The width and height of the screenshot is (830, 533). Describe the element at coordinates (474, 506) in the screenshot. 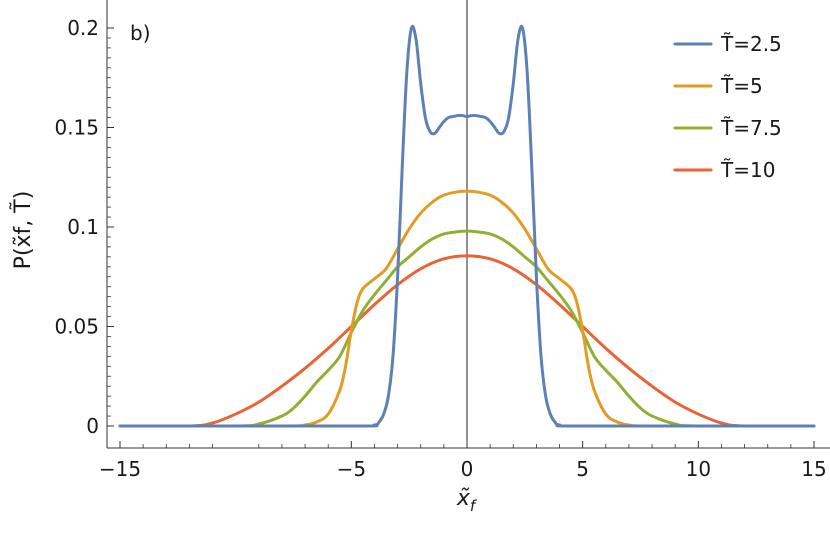

I see `x-axis-label-subscript: f` at that location.